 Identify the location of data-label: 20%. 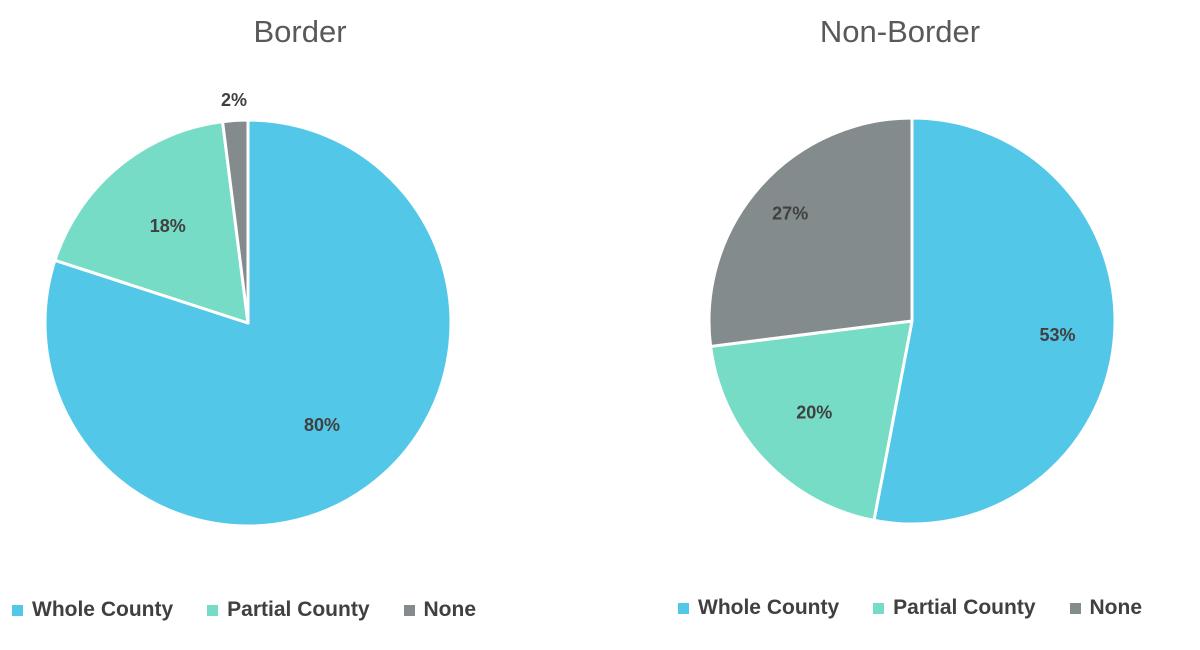
(814, 413).